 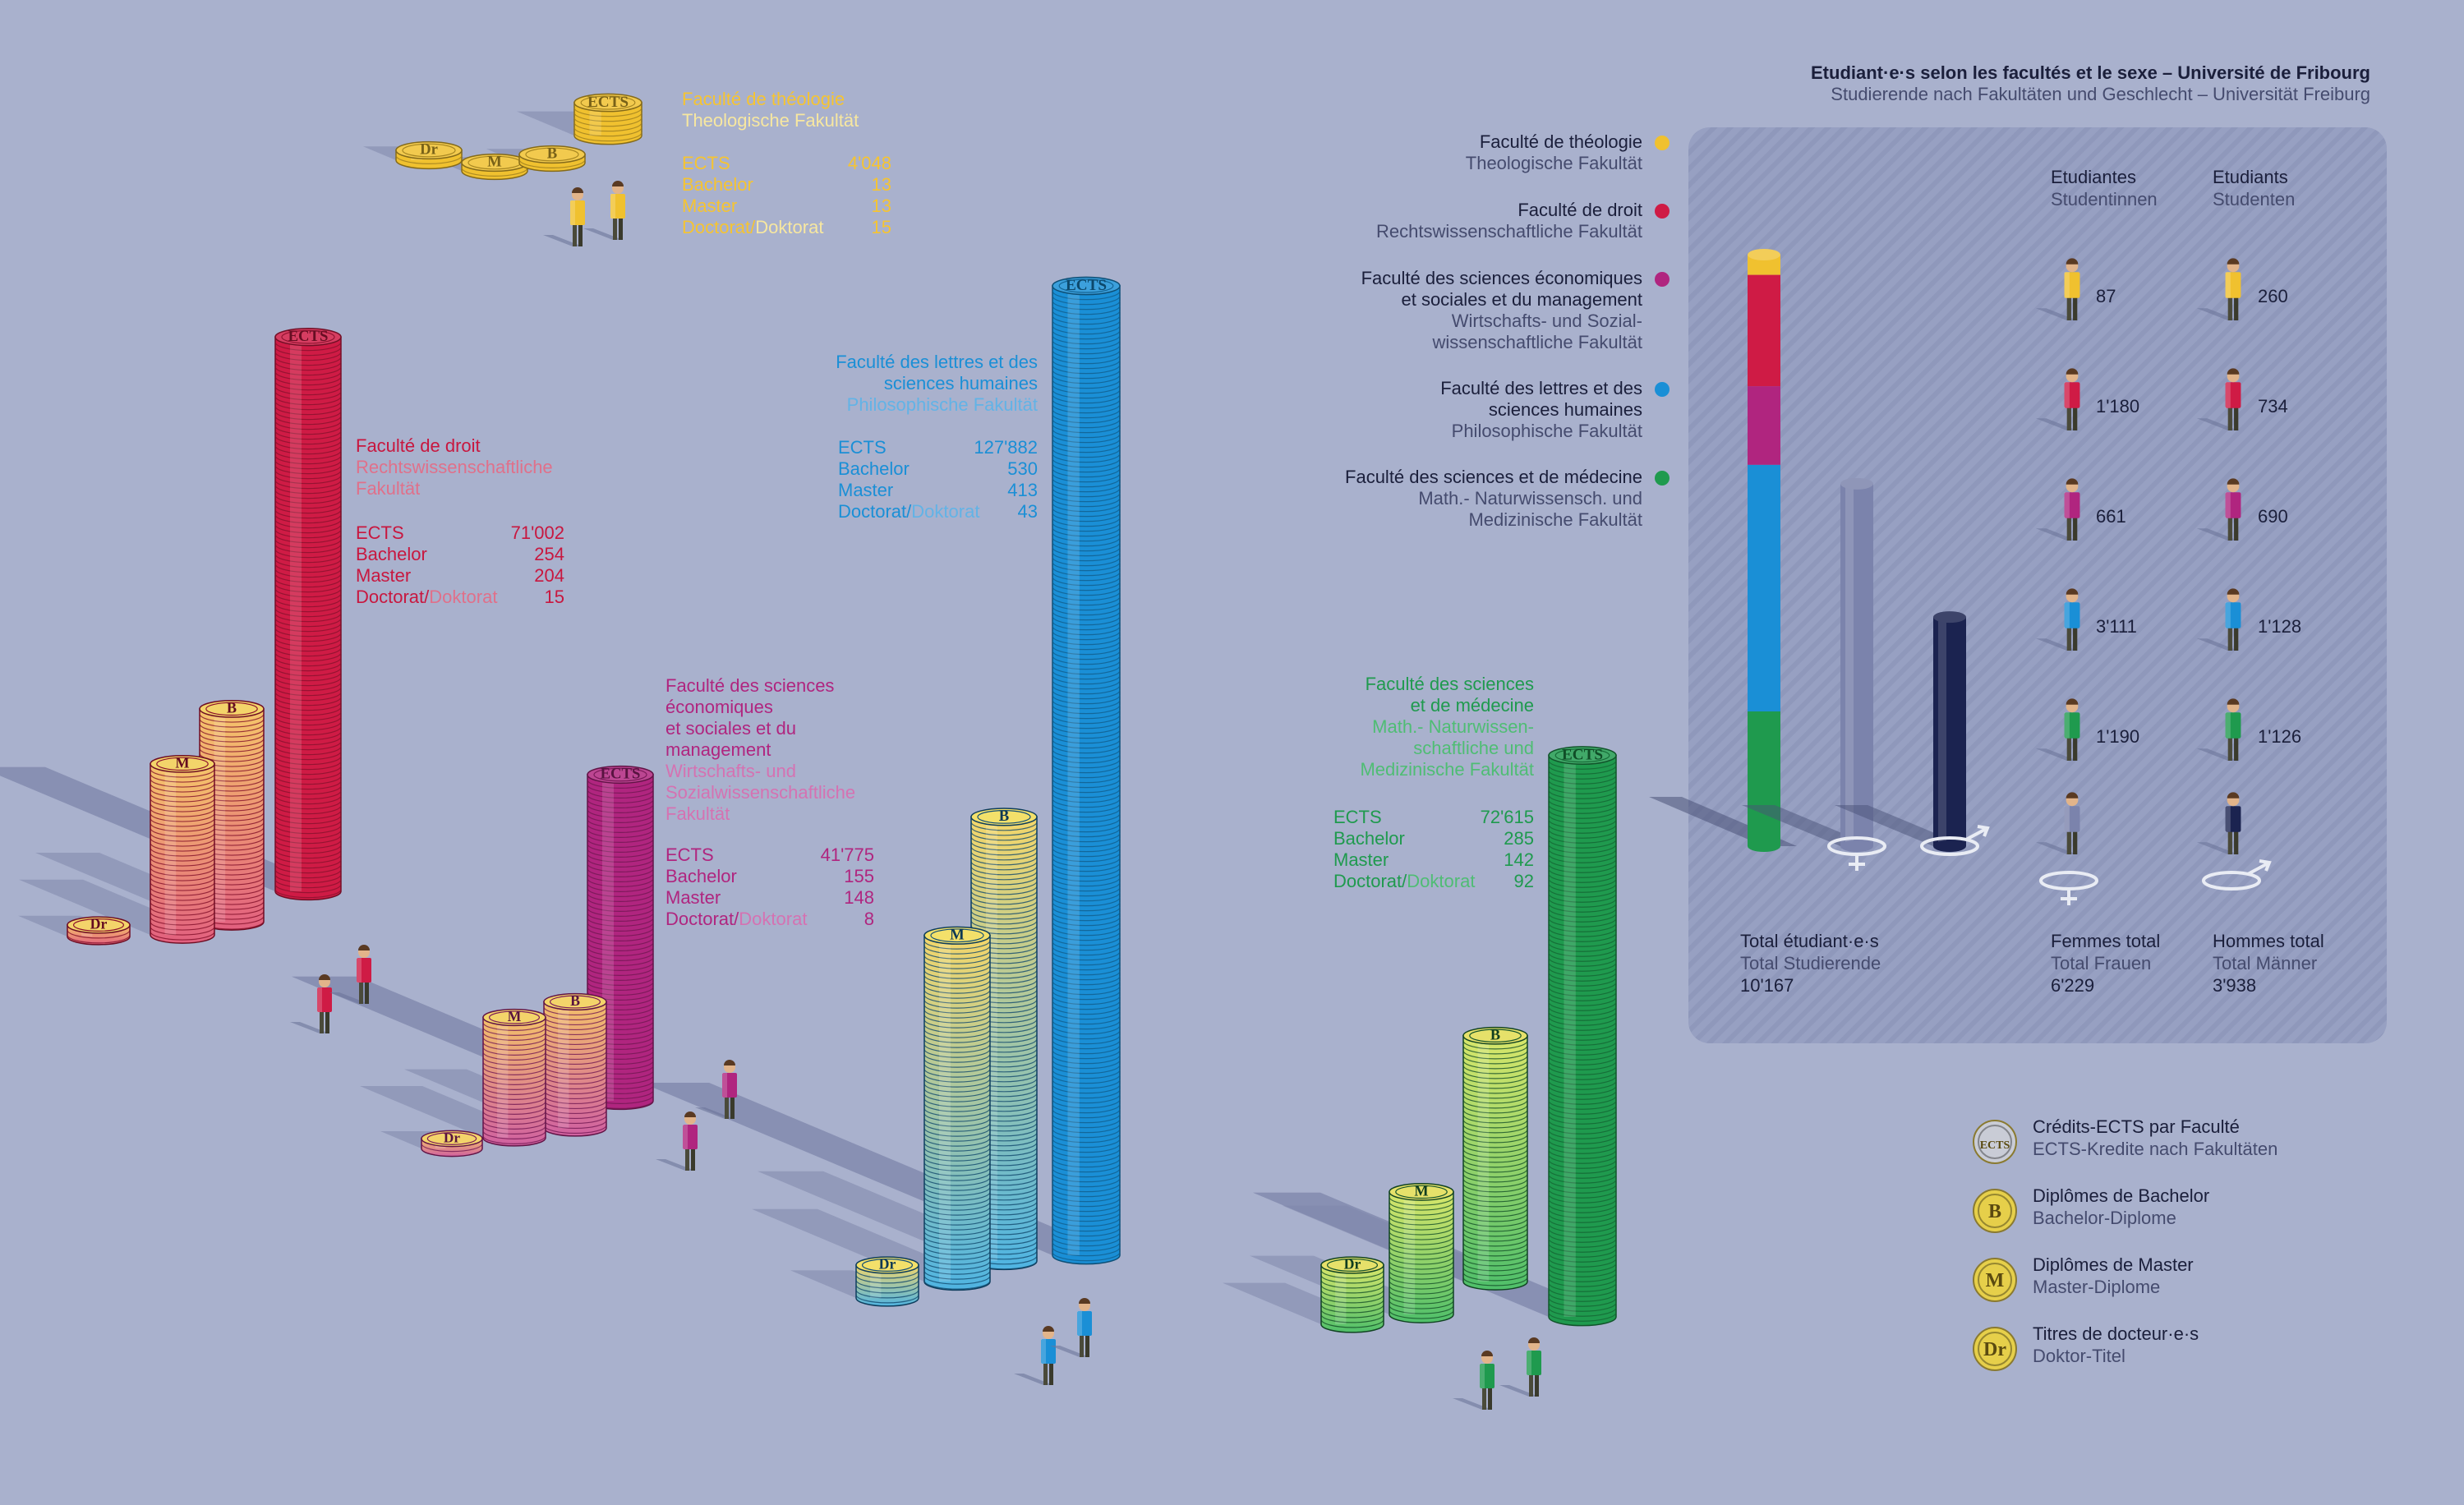 I want to click on droit-doctorat: 15, so click(x=554, y=597).